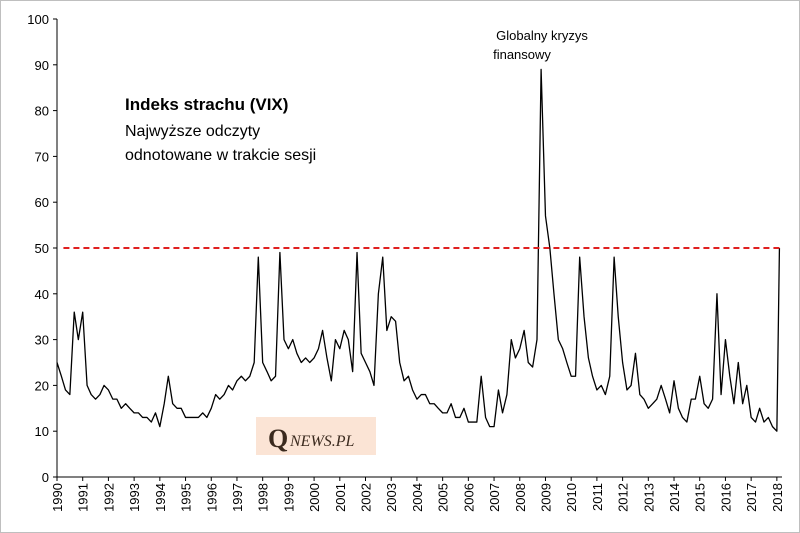 This screenshot has height=533, width=800. What do you see at coordinates (314, 497) in the screenshot?
I see `x-tick-label: 2000` at bounding box center [314, 497].